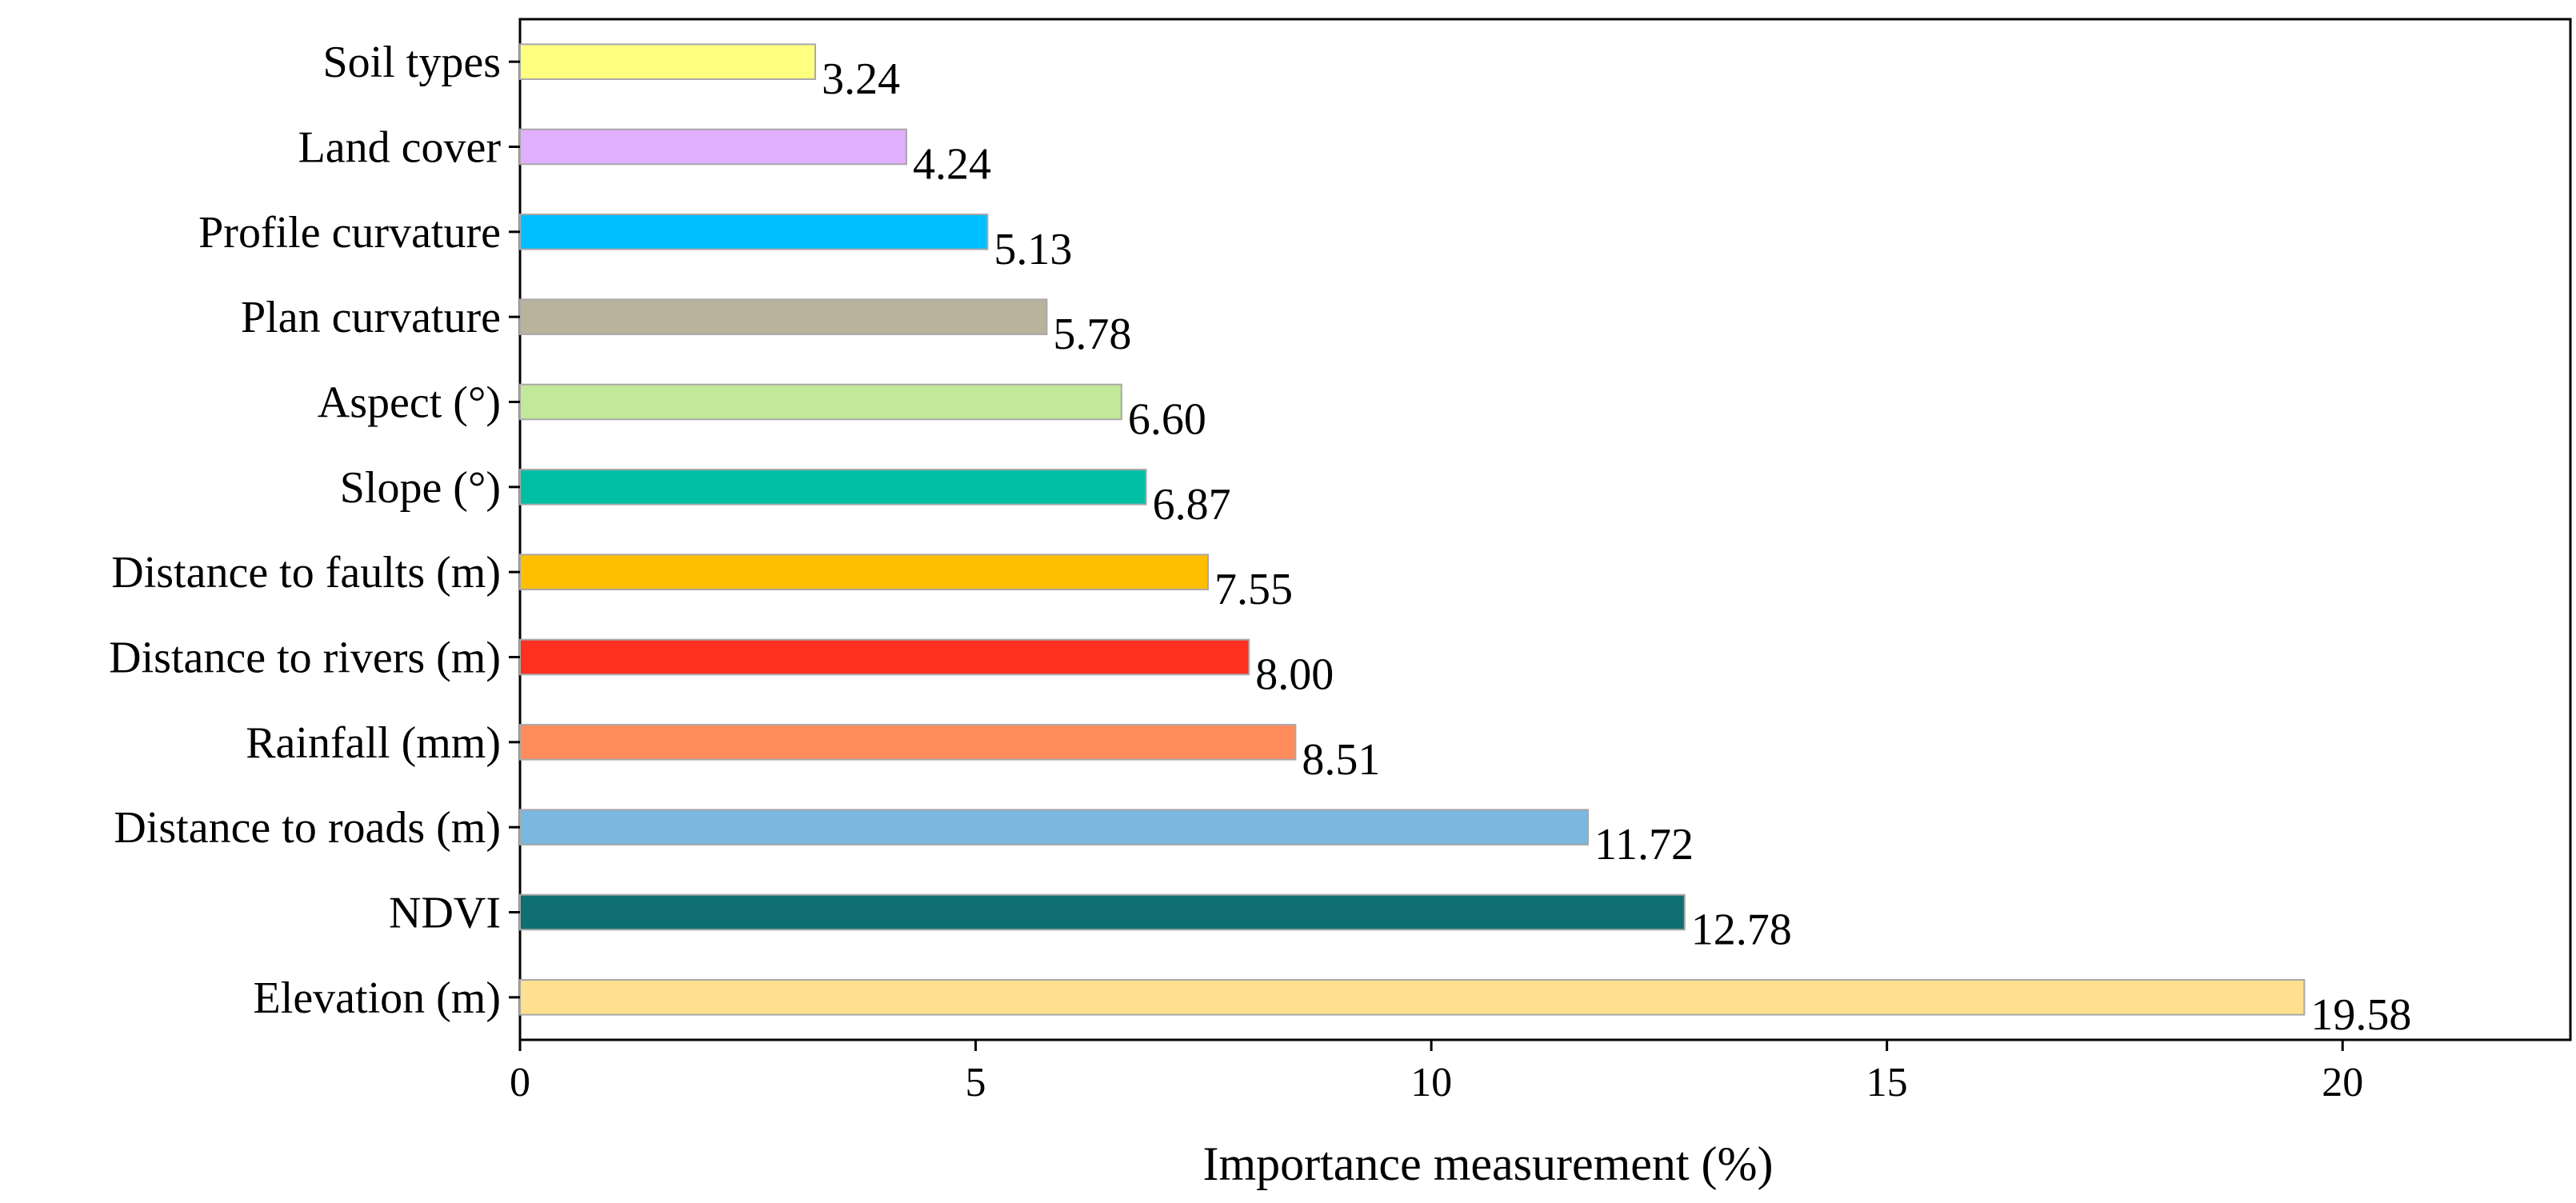 This screenshot has height=1203, width=2576. Describe the element at coordinates (952, 165) in the screenshot. I see `value-label: 4.24` at that location.